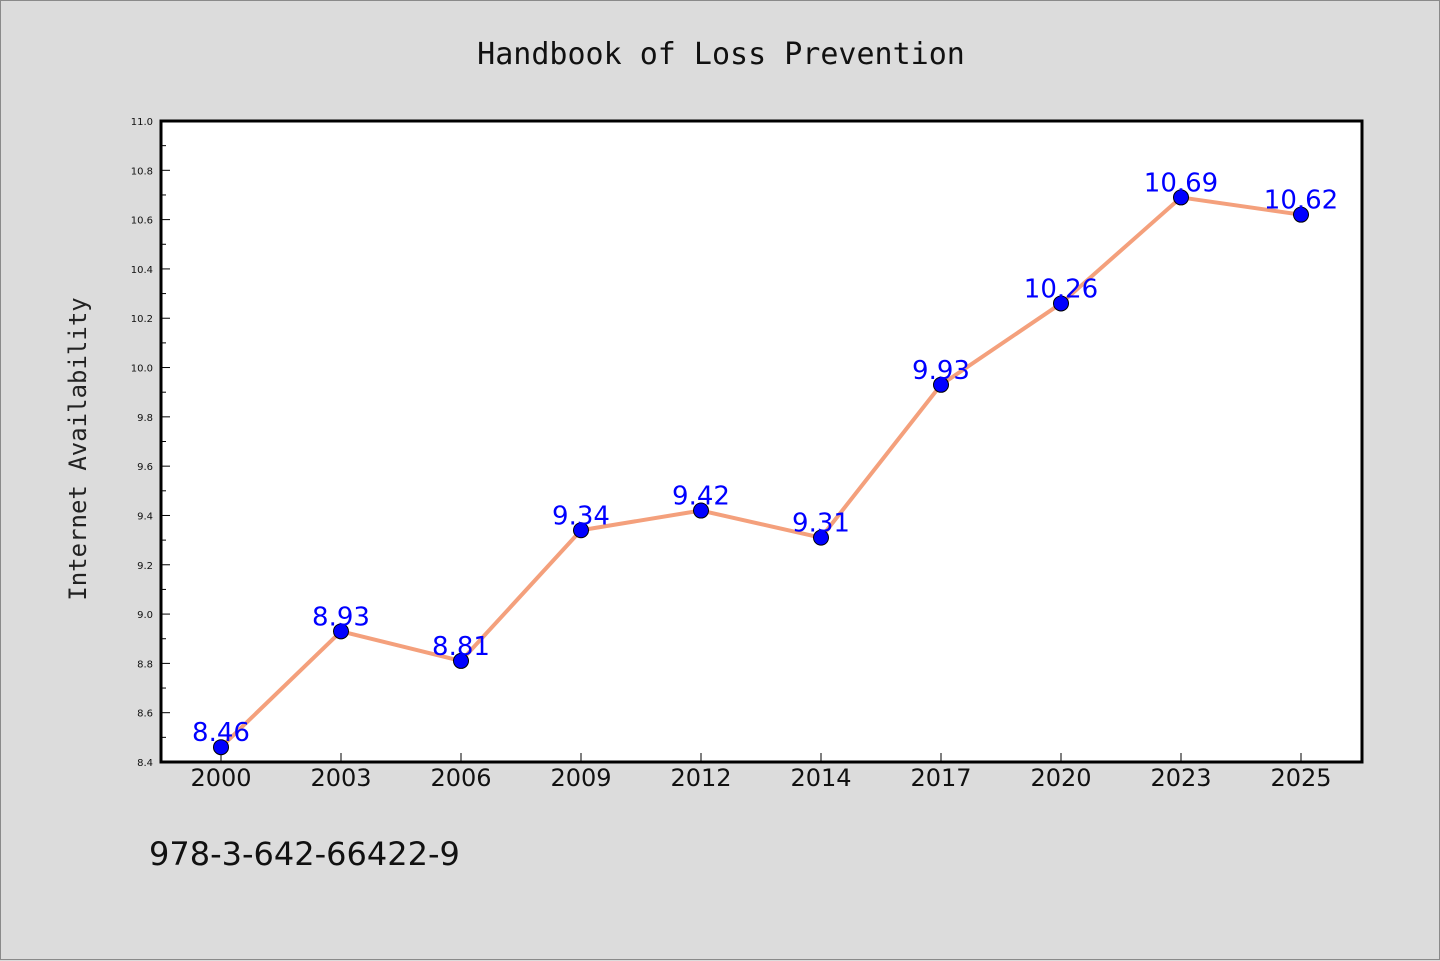  What do you see at coordinates (145, 664) in the screenshot?
I see `y-tick-label: 8.8` at bounding box center [145, 664].